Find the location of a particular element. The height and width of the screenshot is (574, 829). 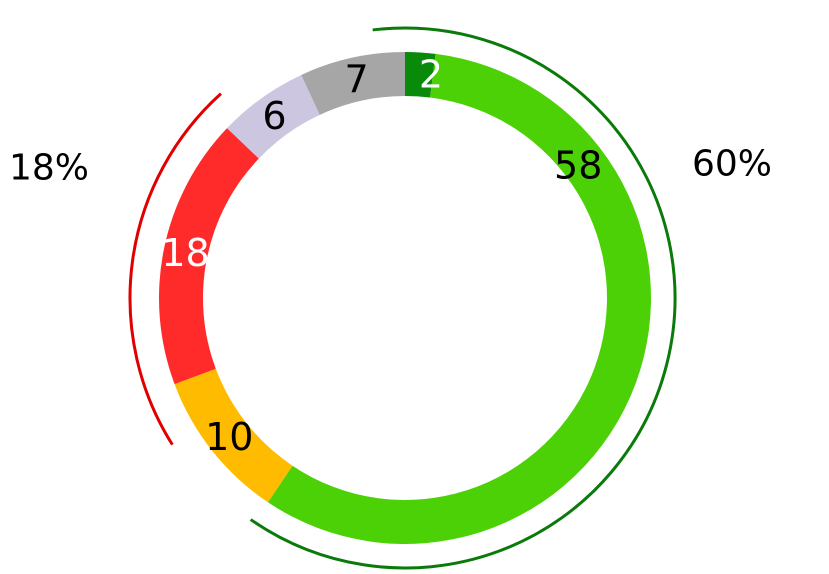

segment-label-10: 10 is located at coordinates (229, 437).